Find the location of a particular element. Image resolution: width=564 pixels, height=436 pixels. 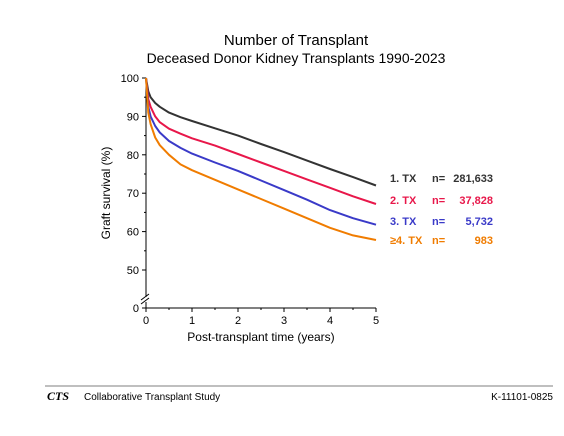

legend-series-name: ≥4. TX is located at coordinates (406, 241).